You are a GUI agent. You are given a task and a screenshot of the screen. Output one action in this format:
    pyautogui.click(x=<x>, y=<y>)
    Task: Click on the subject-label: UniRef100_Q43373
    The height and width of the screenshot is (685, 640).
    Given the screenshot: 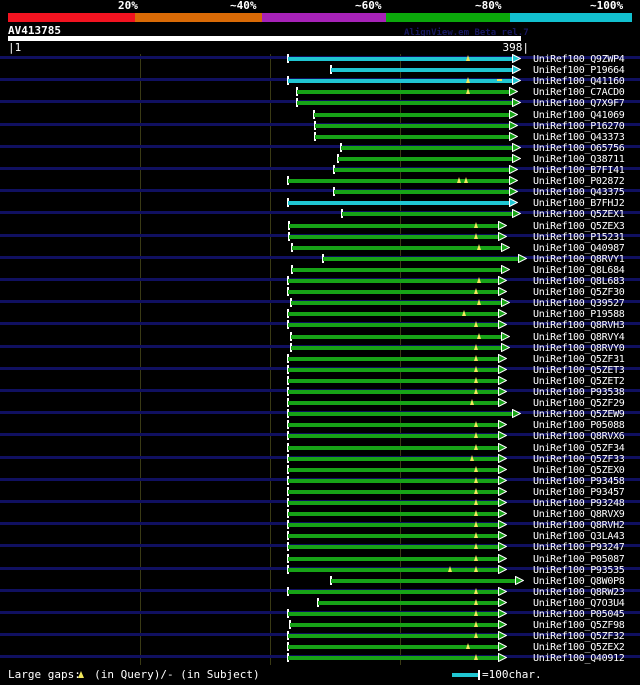 What is the action you would take?
    pyautogui.click(x=579, y=137)
    